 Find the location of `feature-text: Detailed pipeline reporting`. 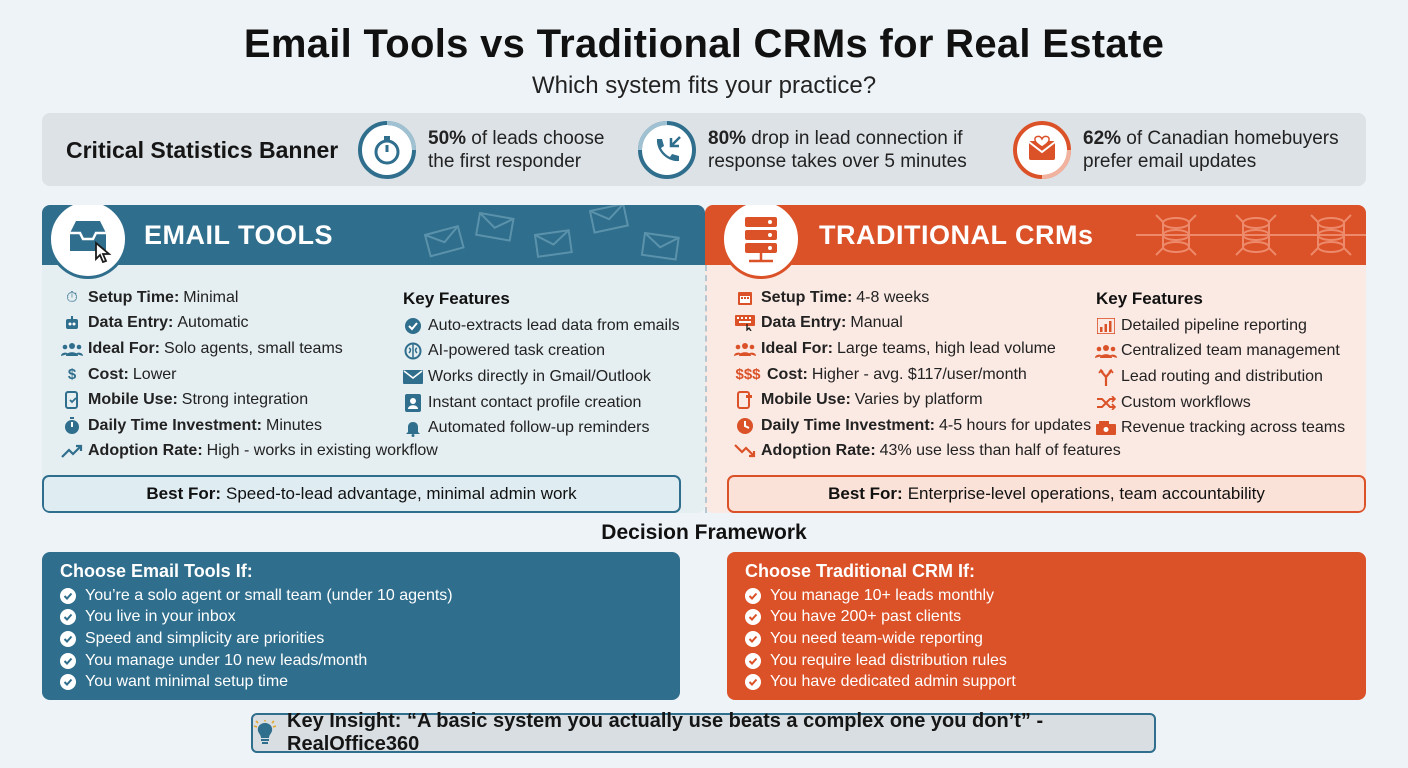

feature-text: Detailed pipeline reporting is located at coordinates (1214, 325).